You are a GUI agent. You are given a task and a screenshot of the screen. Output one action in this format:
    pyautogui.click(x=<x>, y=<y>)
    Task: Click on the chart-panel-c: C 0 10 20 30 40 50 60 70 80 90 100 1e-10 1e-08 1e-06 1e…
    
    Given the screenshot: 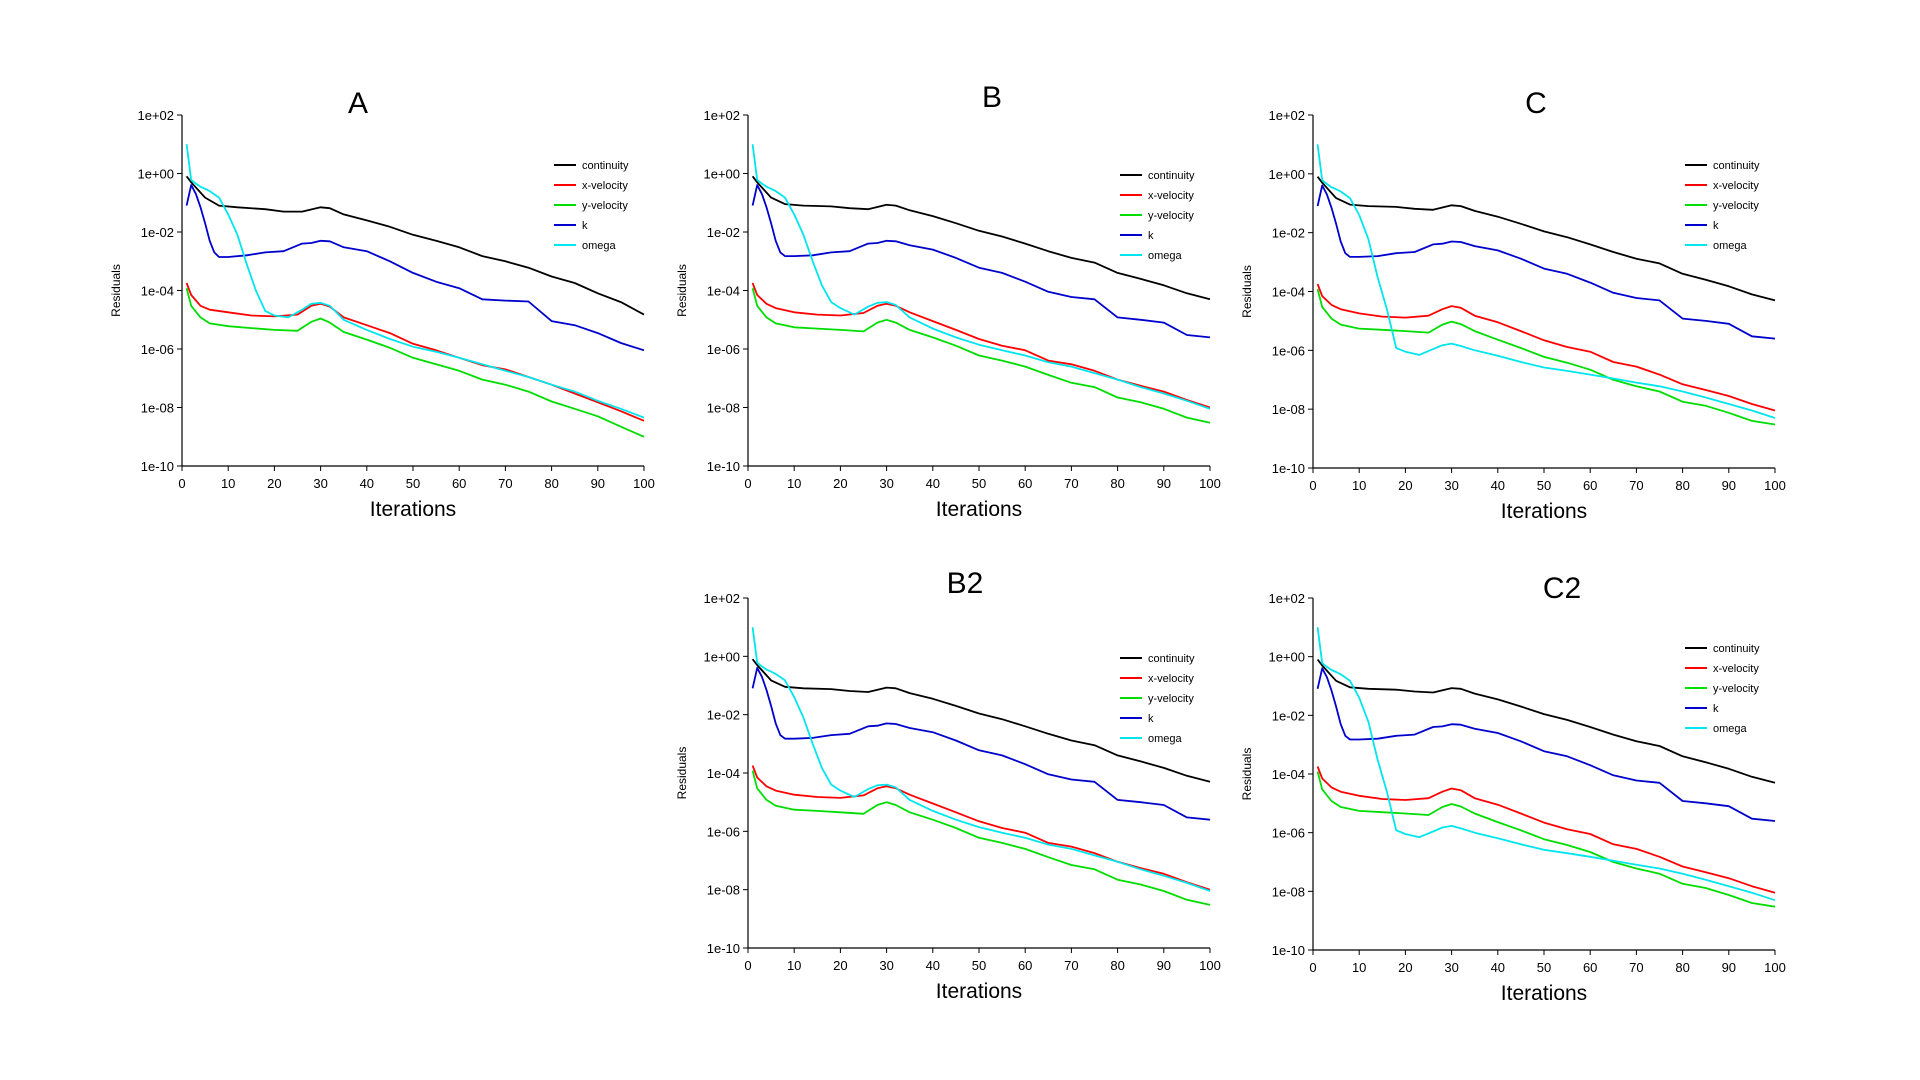 What is the action you would take?
    pyautogui.click(x=1513, y=305)
    